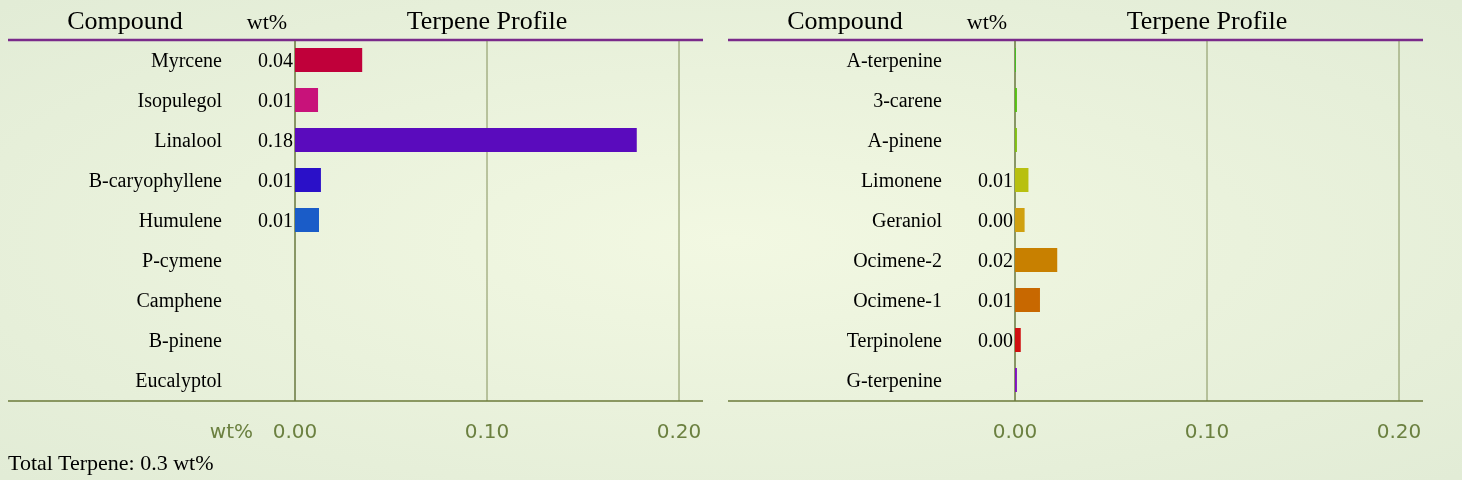 The height and width of the screenshot is (480, 1462). Describe the element at coordinates (908, 100) in the screenshot. I see `y-tick-label: 3-carene` at that location.